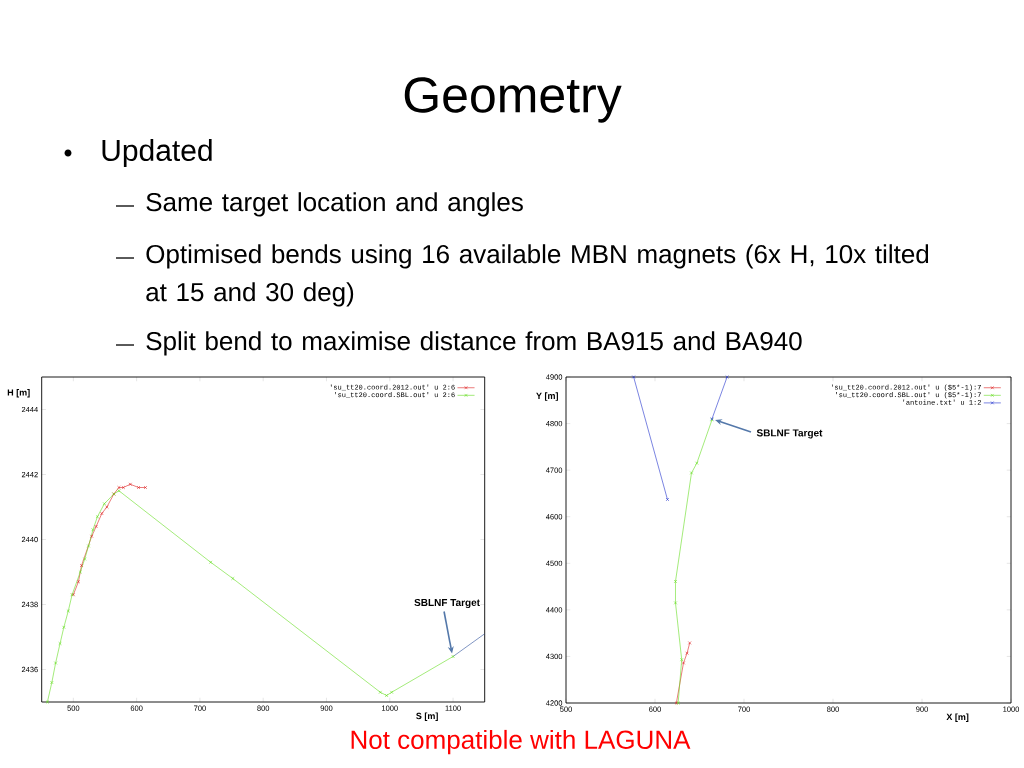 The height and width of the screenshot is (768, 1024). I want to click on y-axis-title: Y [m], so click(547, 396).